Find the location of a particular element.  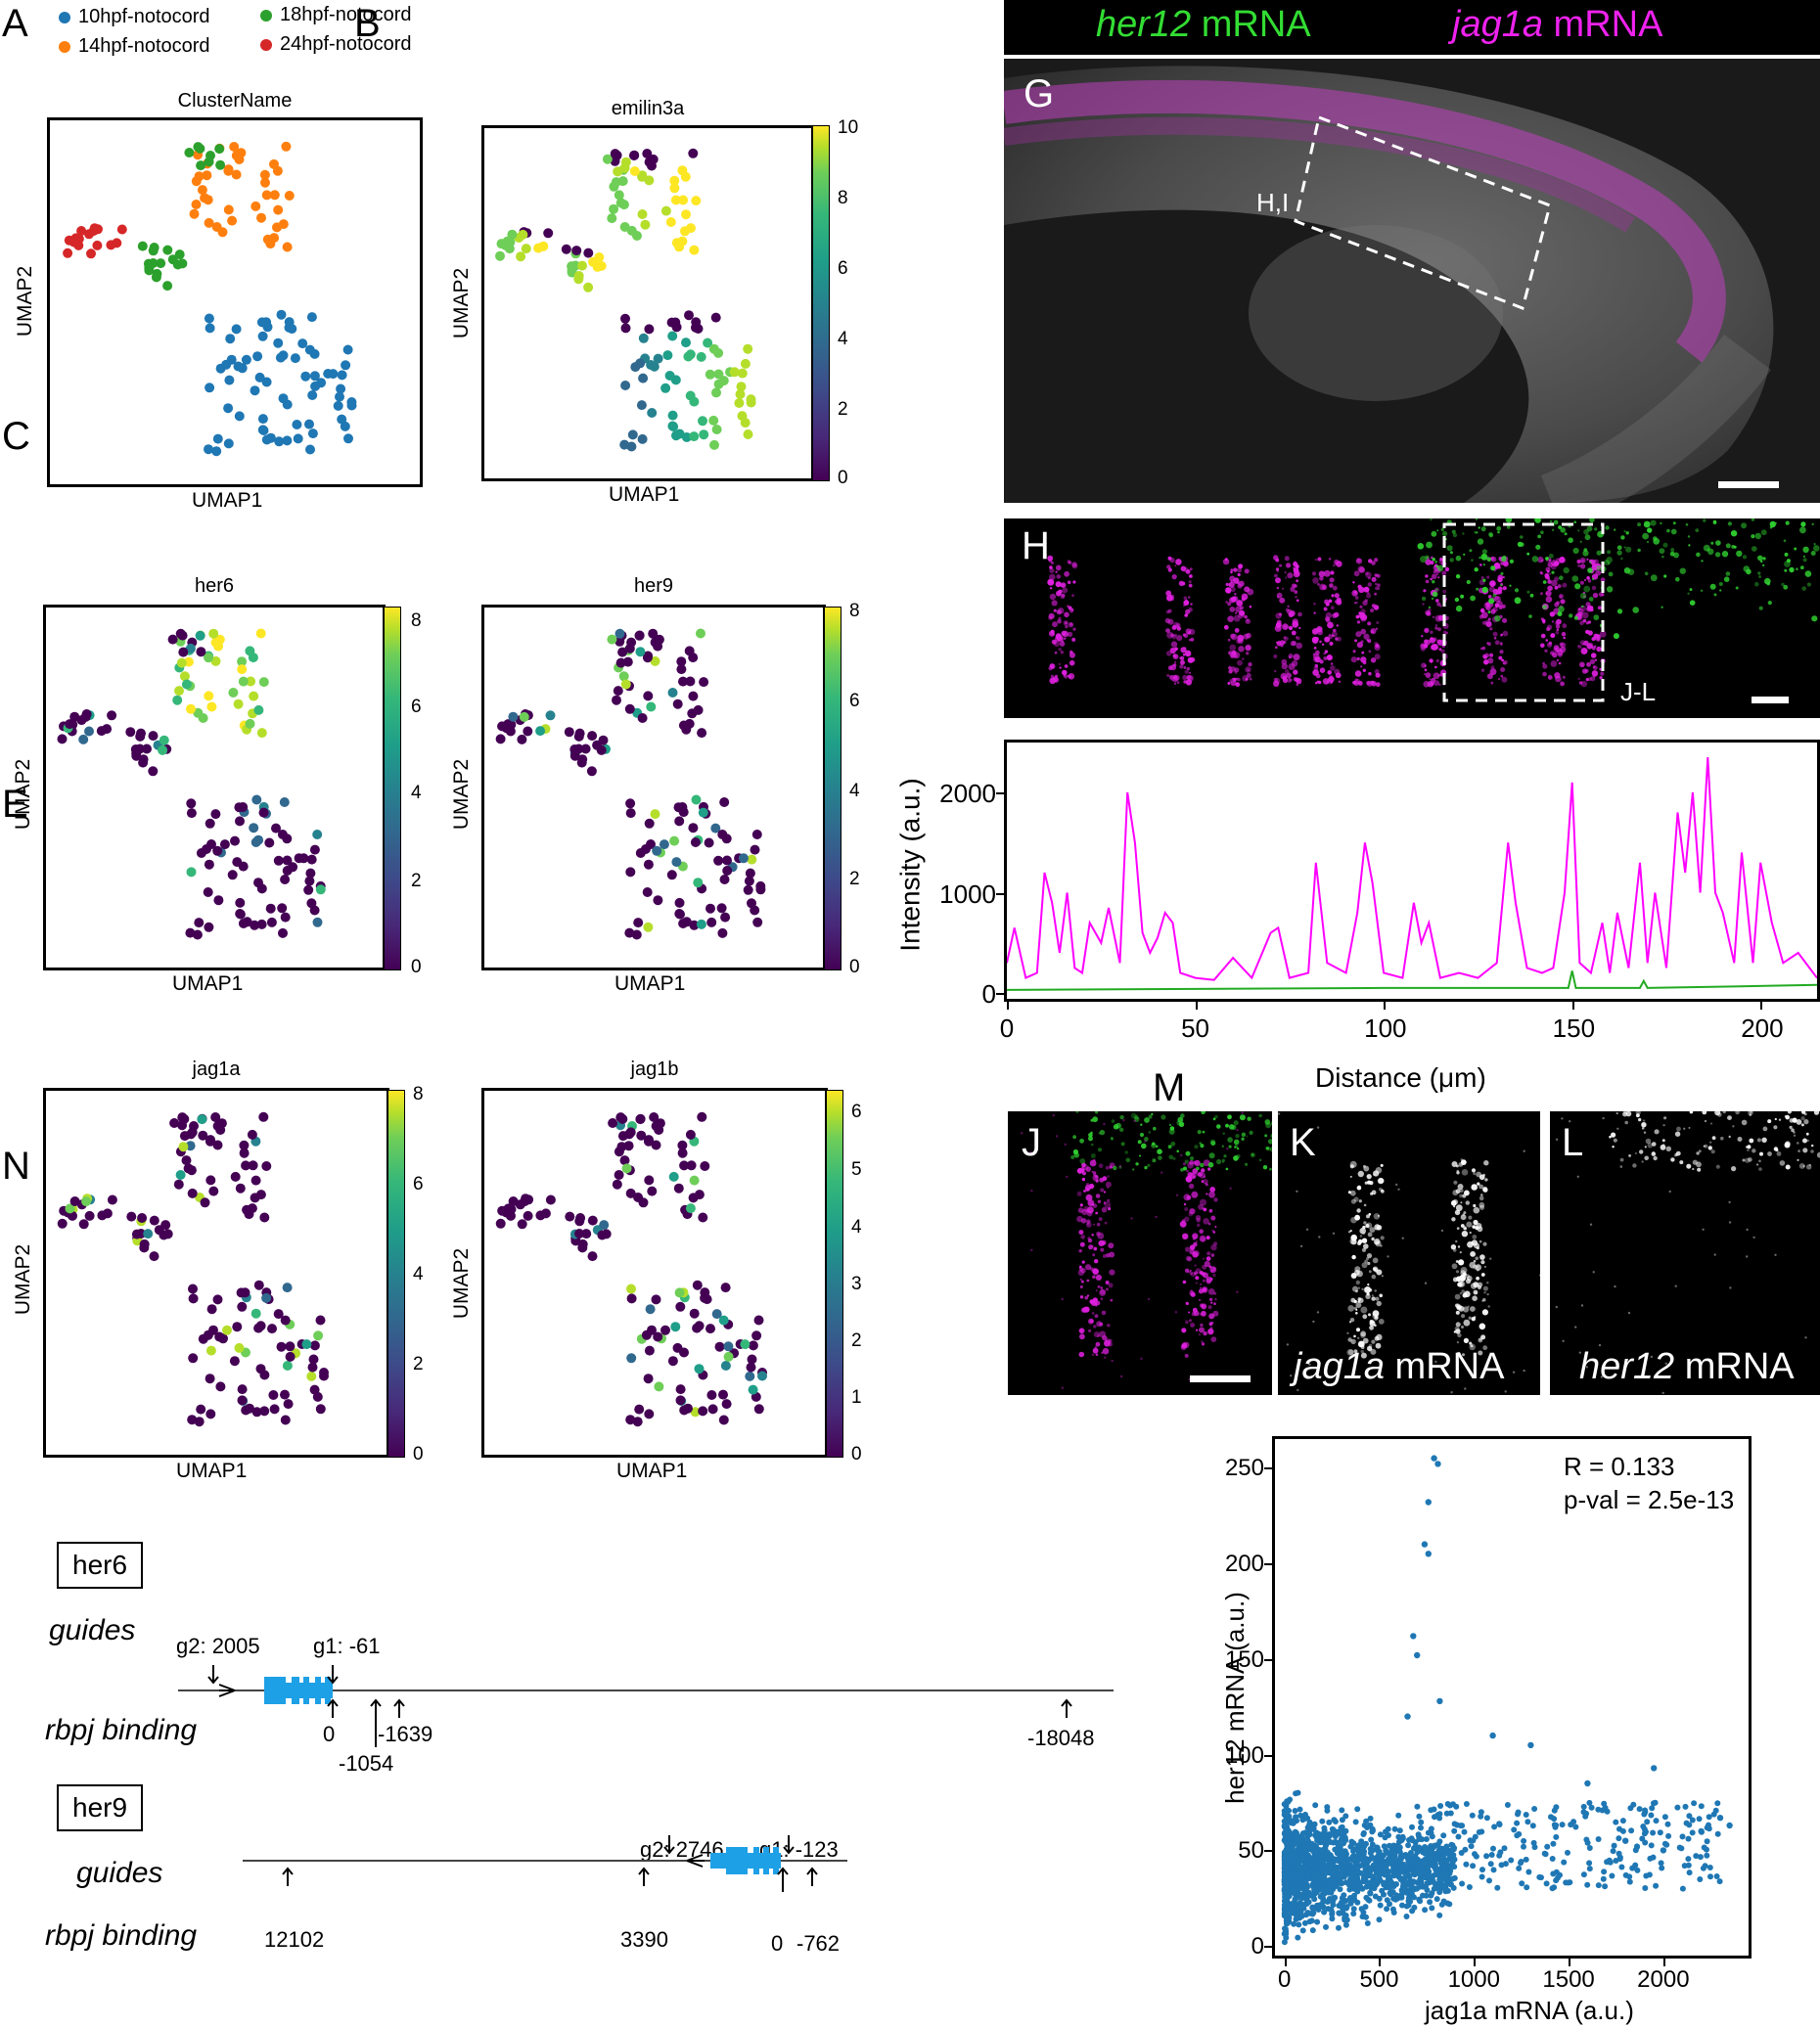

background-speck is located at coordinates (1733, 1126).